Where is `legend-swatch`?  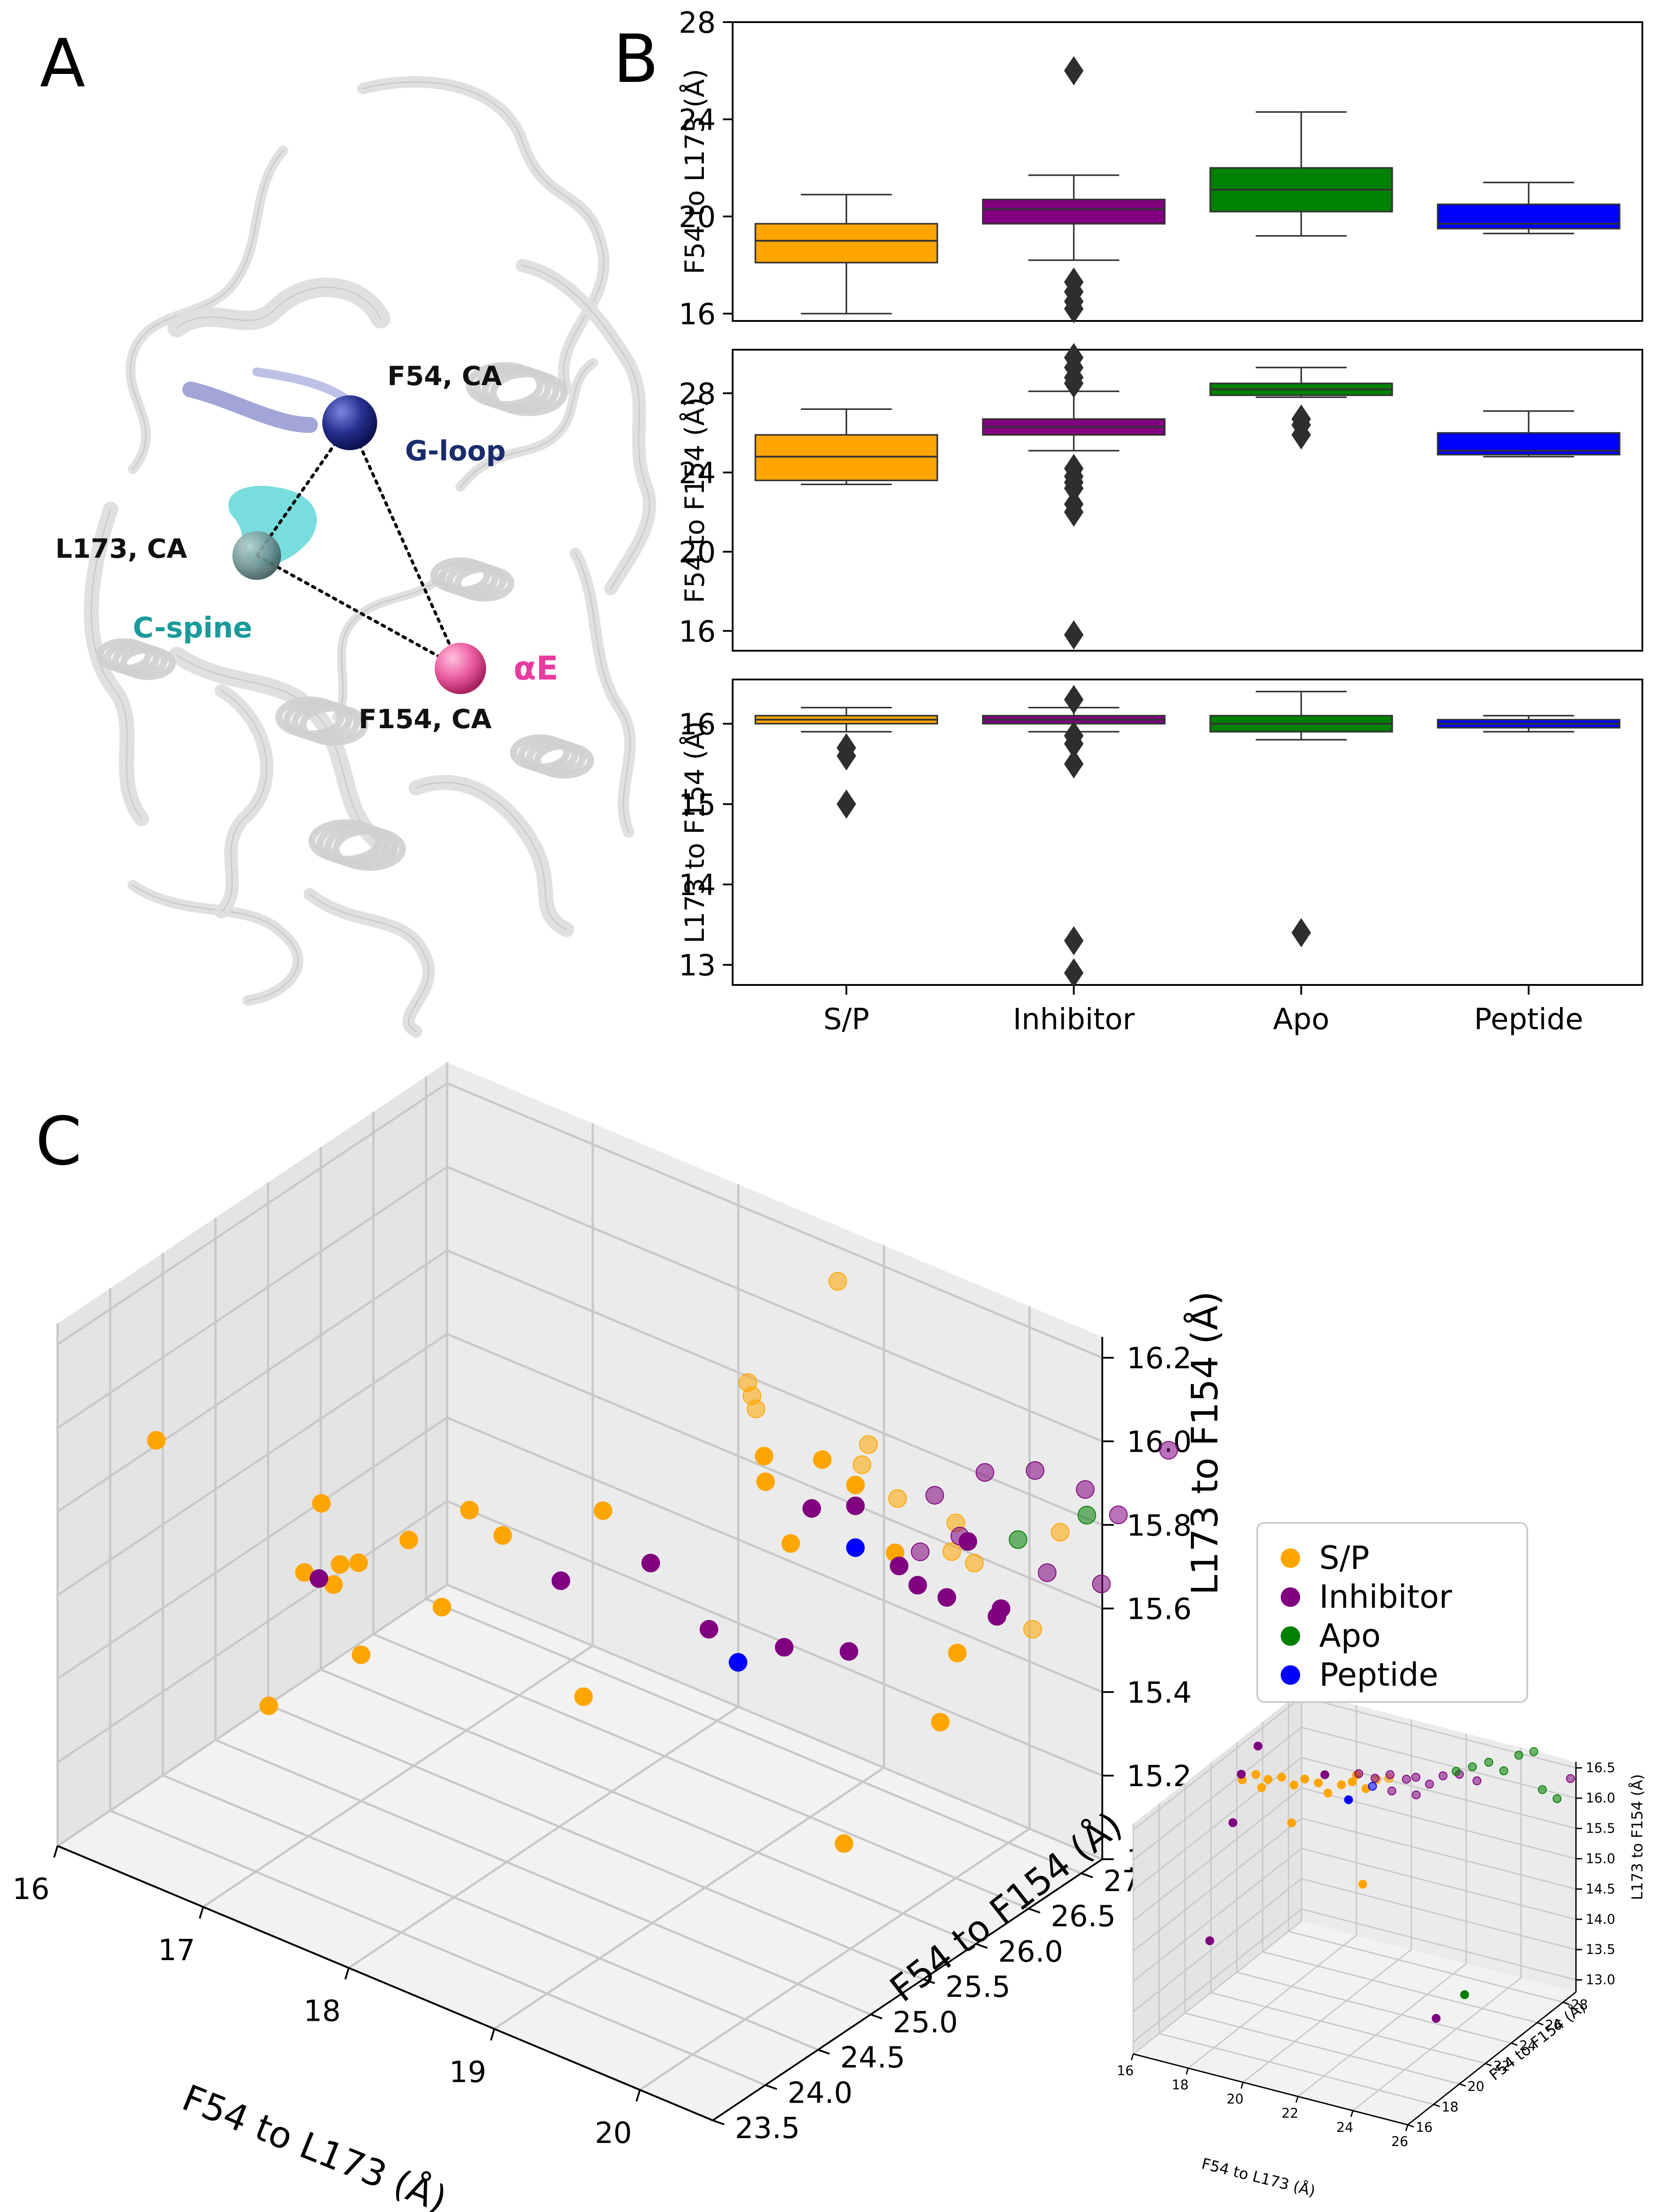 legend-swatch is located at coordinates (1290, 1636).